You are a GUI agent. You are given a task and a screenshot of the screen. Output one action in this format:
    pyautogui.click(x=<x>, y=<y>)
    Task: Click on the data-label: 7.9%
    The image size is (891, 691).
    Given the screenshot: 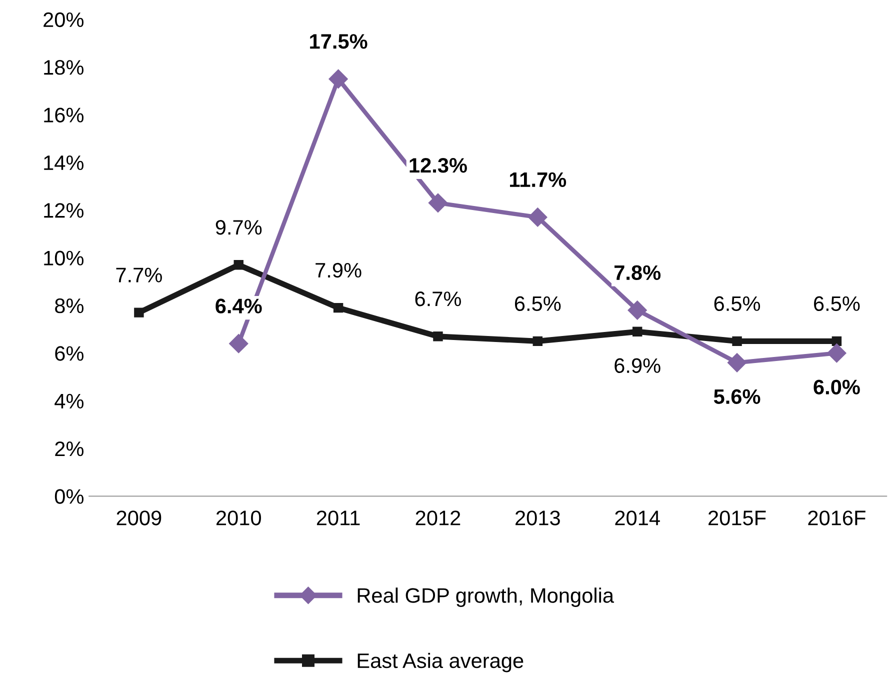 What is the action you would take?
    pyautogui.click(x=339, y=270)
    